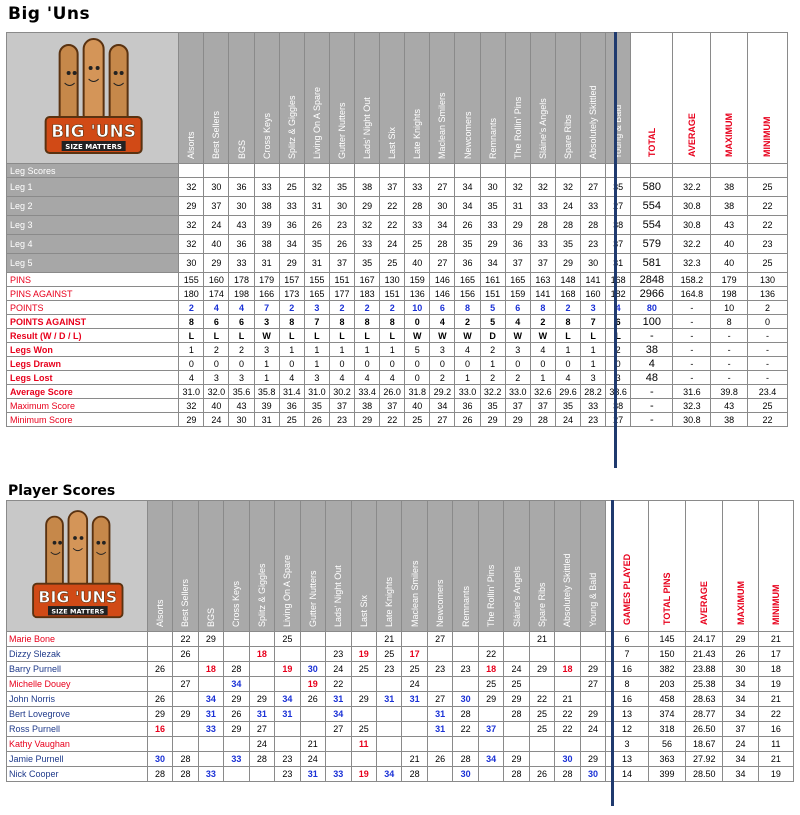 The width and height of the screenshot is (800, 815). What do you see at coordinates (392, 405) in the screenshot?
I see `stat-cell: 37` at bounding box center [392, 405].